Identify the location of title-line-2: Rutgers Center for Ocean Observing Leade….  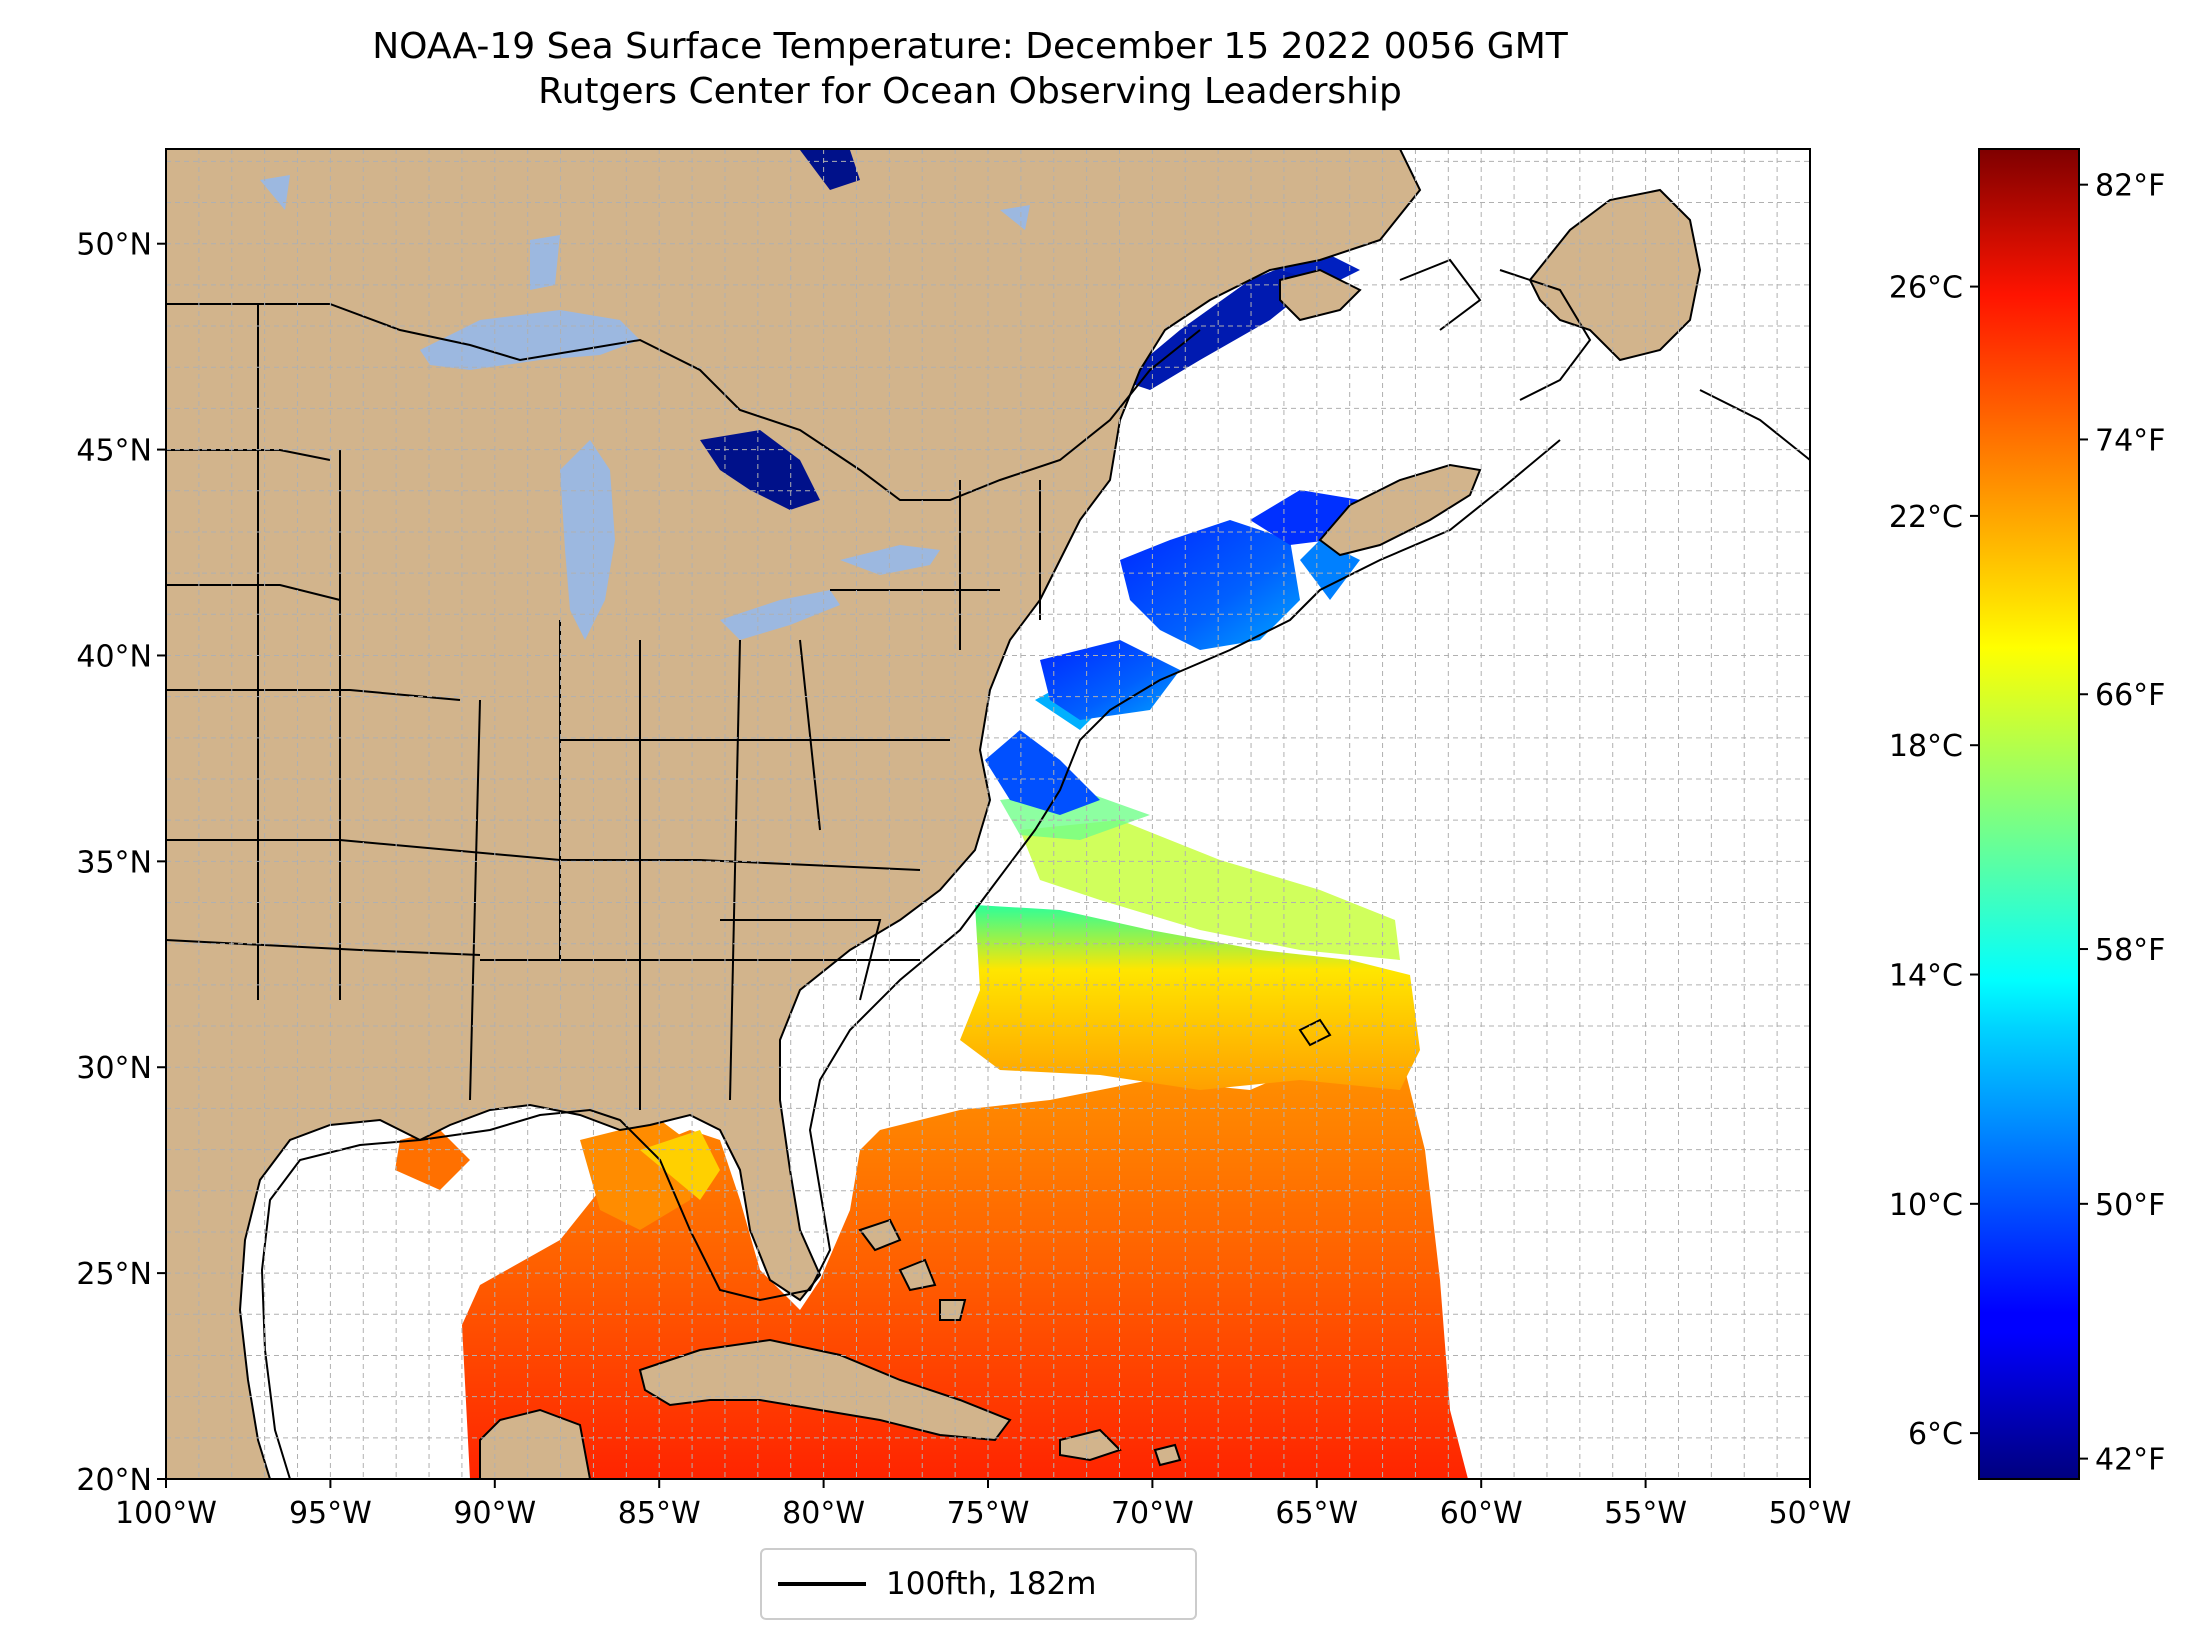
(970, 91).